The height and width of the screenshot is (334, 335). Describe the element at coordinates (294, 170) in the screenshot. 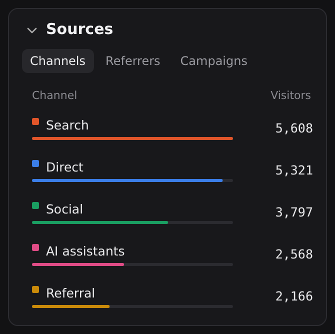

I see `data-label: 5,321` at that location.